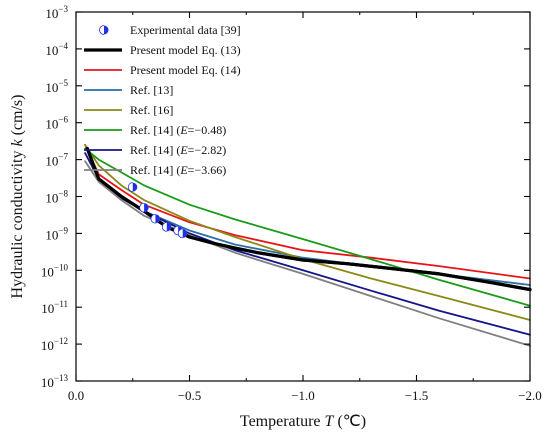  I want to click on legend-label: Ref. [14] (E=−0.48), so click(178, 130).